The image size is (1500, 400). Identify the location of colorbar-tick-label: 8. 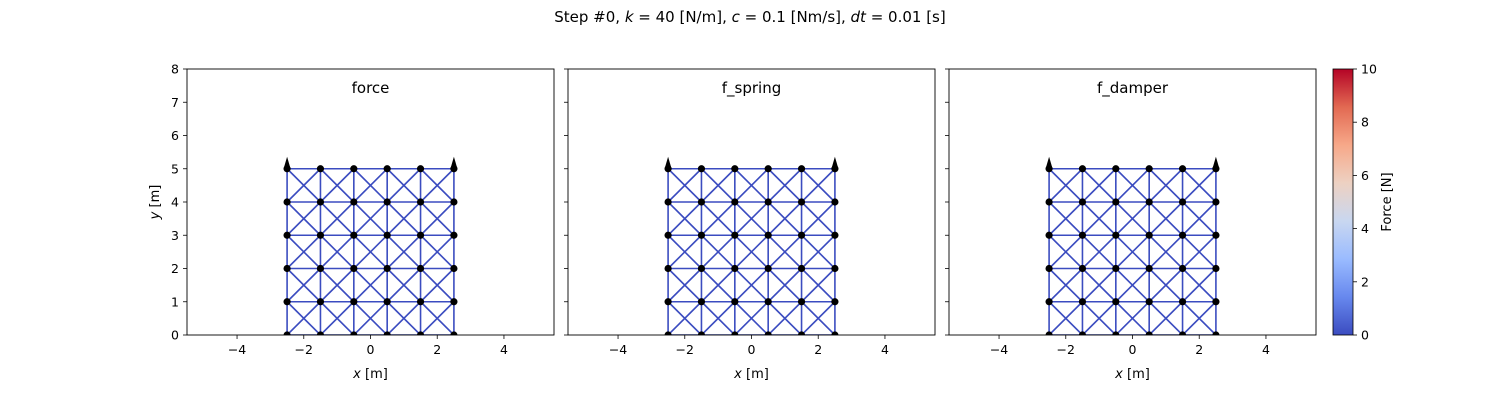
(1365, 122).